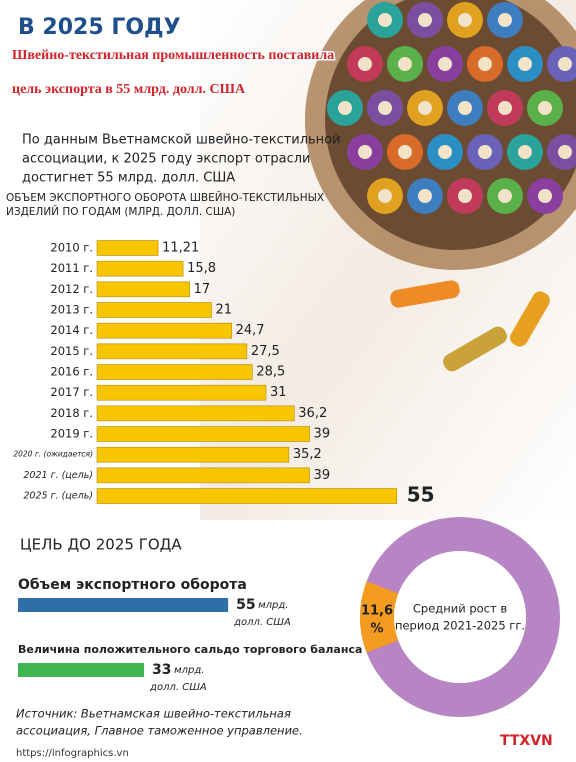 This screenshot has width=576, height=762. What do you see at coordinates (161, 670) in the screenshot?
I see `goal-value: 33` at bounding box center [161, 670].